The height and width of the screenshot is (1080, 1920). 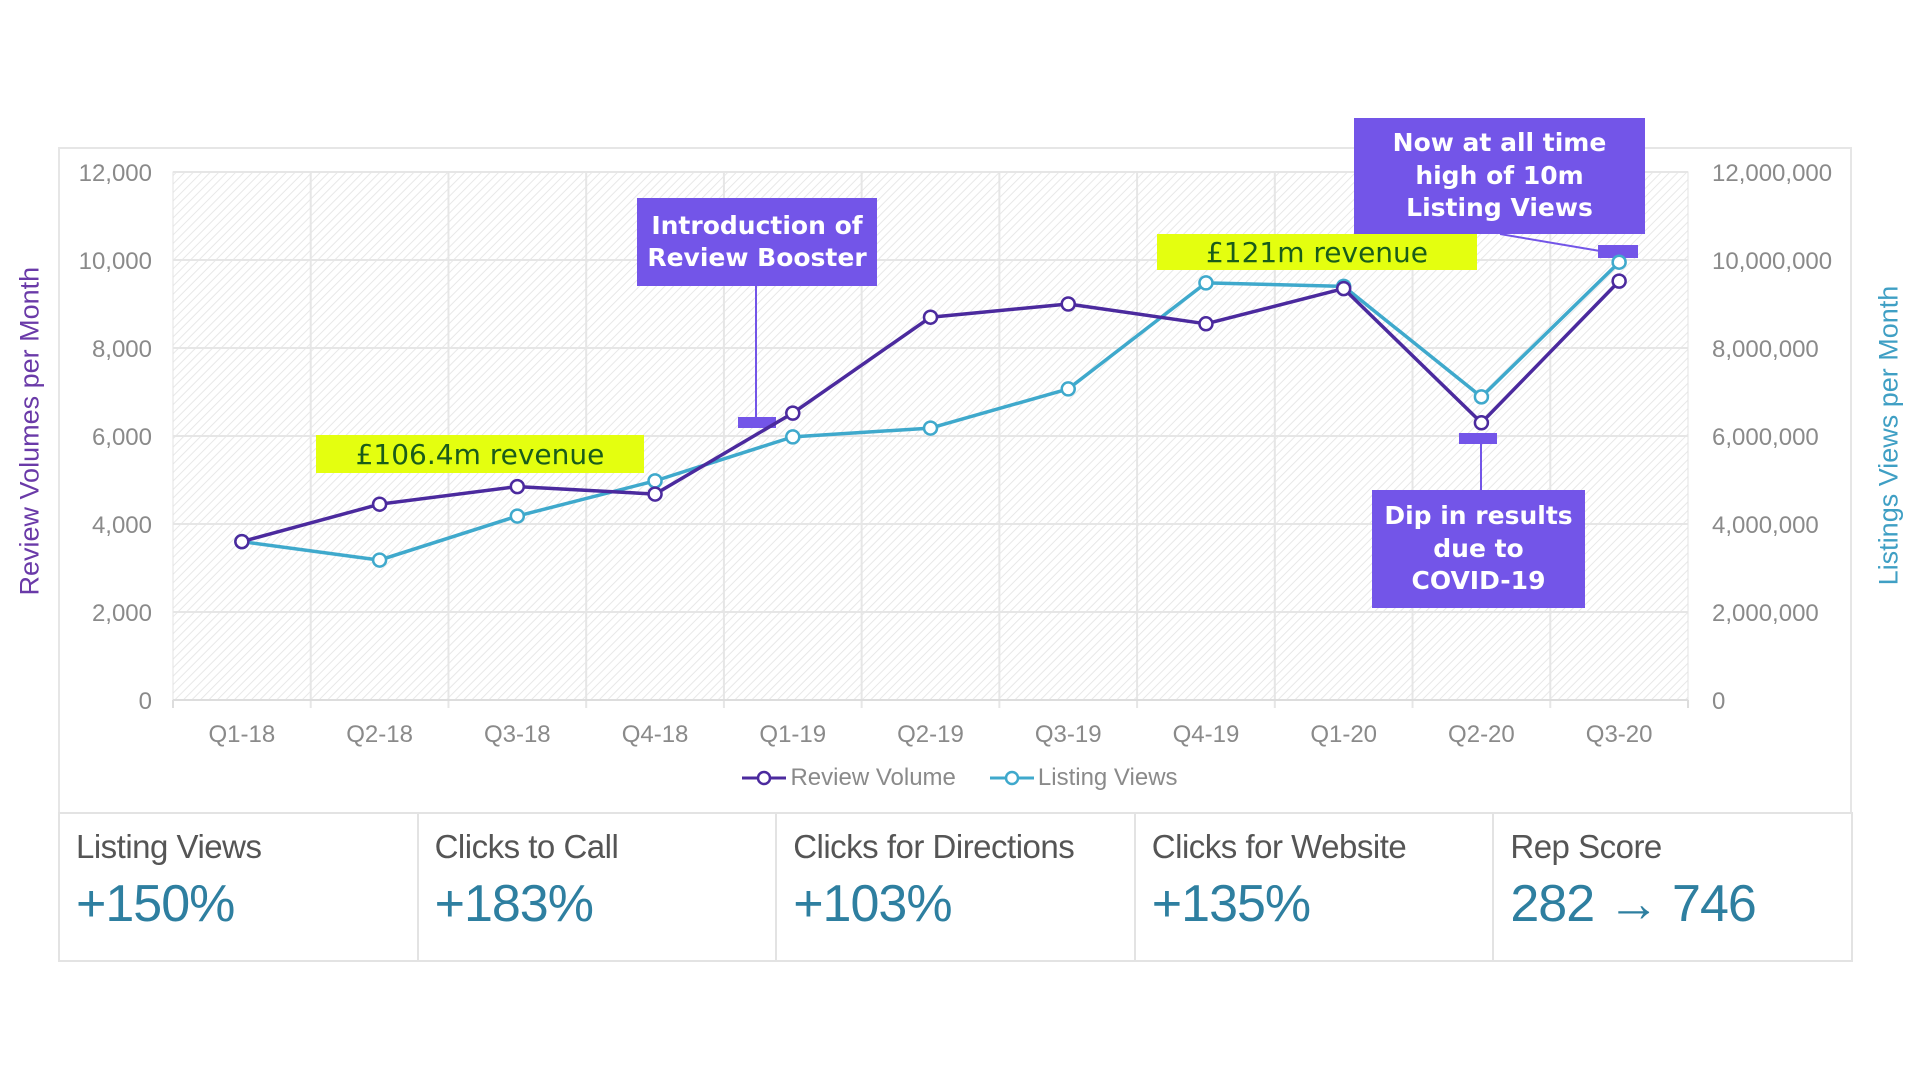 I want to click on x-tick-label: Q4-18, so click(x=655, y=734).